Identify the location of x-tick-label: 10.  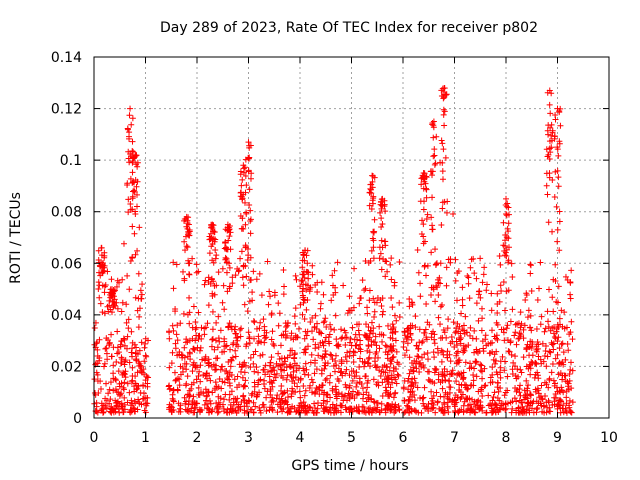
(609, 438).